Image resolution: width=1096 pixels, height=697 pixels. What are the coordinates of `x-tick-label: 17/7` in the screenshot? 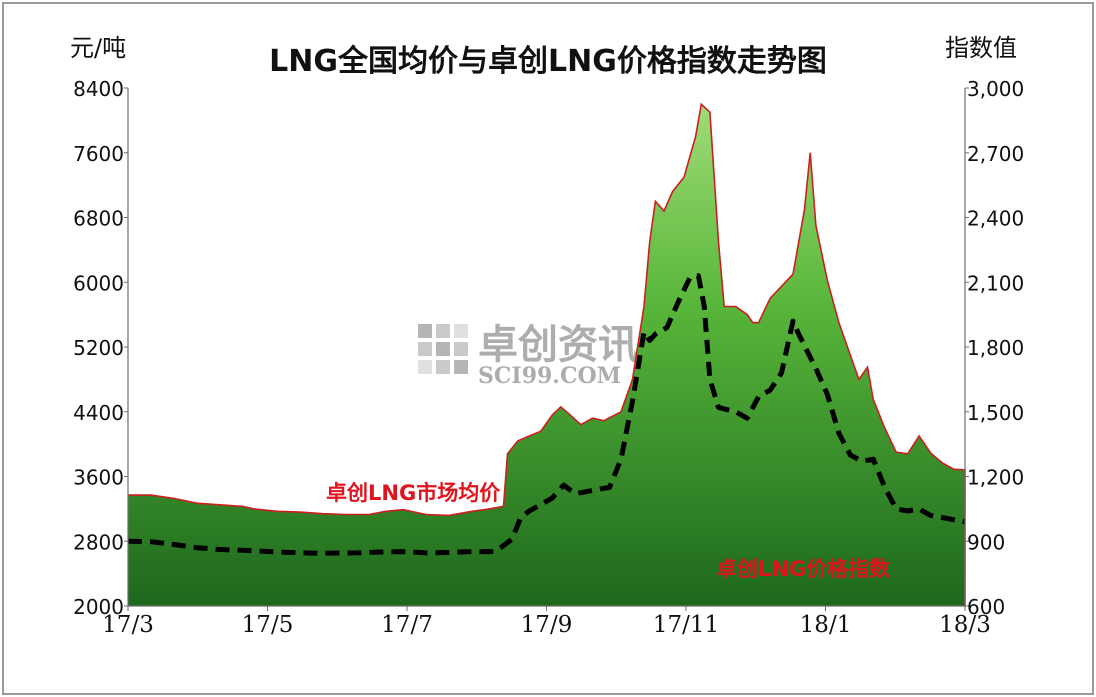 It's located at (407, 625).